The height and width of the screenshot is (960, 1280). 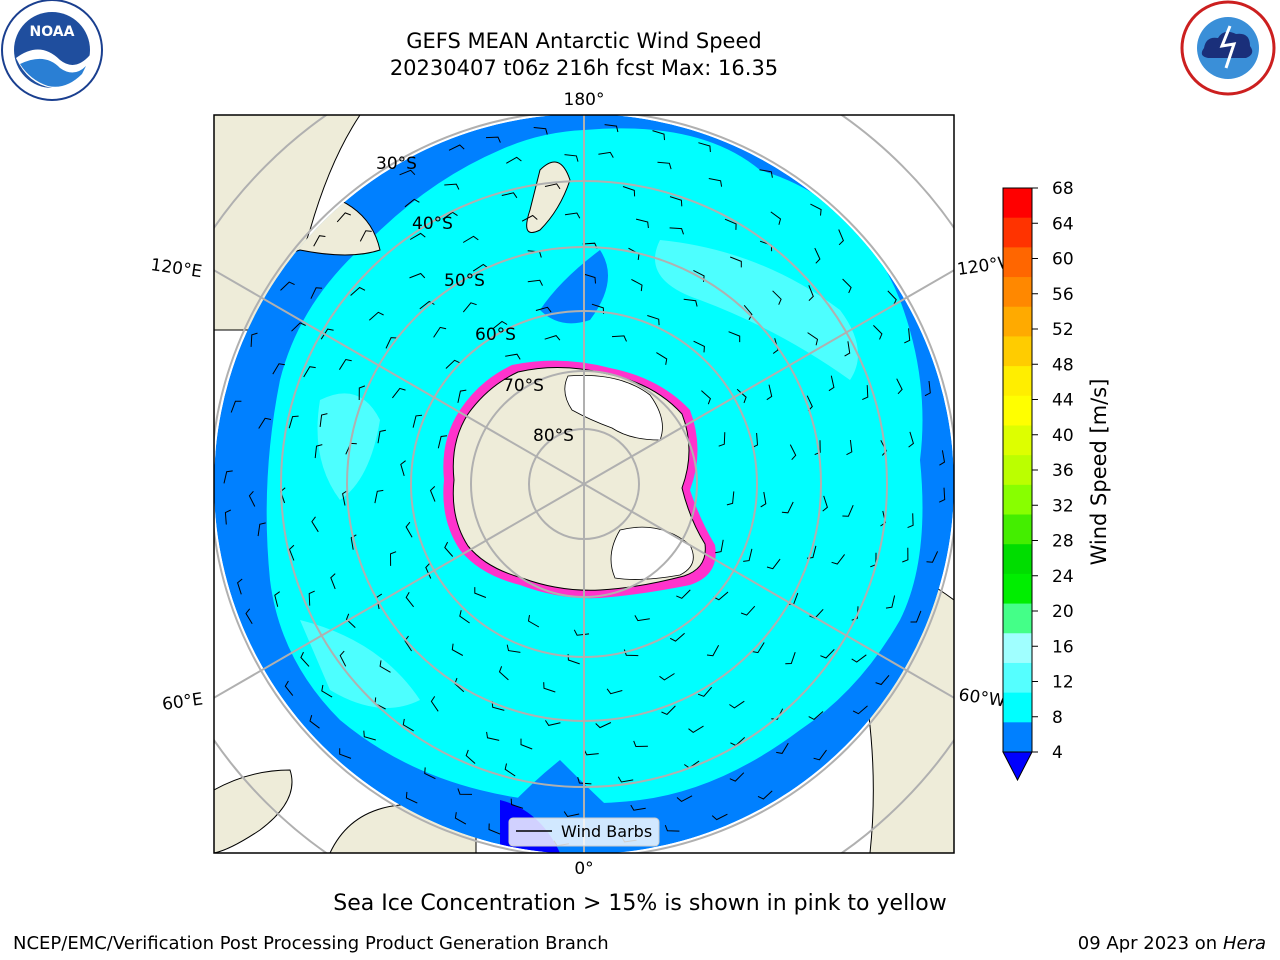 I want to click on colorbar-tick-label: 4, so click(x=1057, y=753).